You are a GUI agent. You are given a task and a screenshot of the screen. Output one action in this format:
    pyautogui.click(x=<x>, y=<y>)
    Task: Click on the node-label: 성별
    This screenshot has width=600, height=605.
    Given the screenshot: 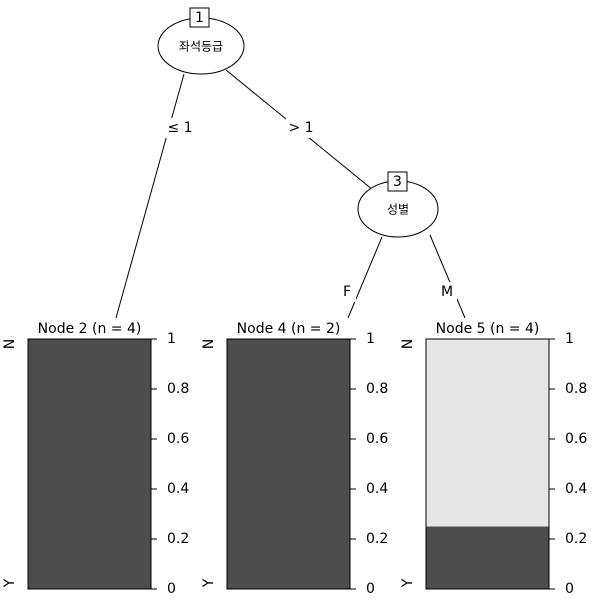 What is the action you would take?
    pyautogui.click(x=398, y=210)
    